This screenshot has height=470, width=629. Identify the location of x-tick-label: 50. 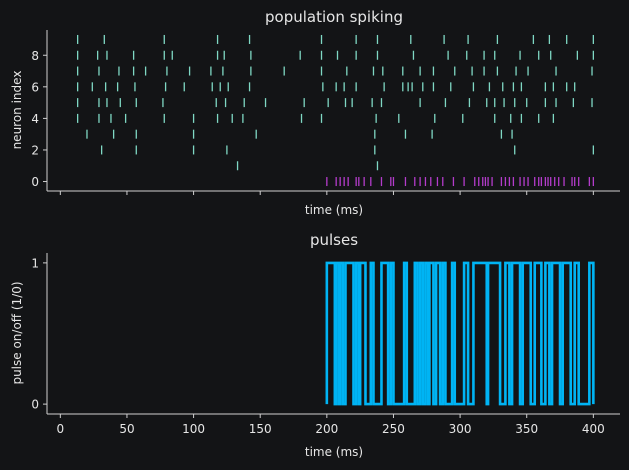
(126, 429).